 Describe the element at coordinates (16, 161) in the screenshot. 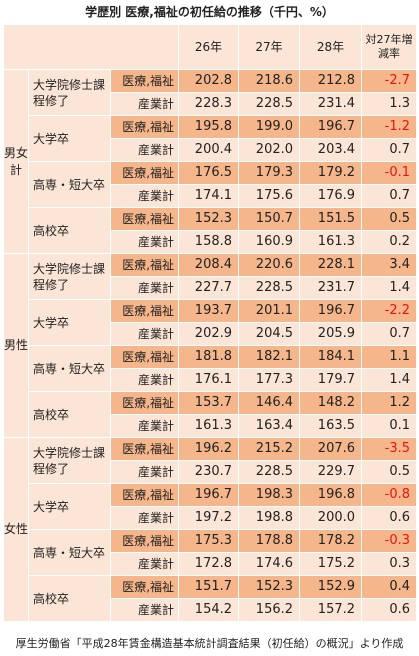

I see `group-label: 男女計` at that location.